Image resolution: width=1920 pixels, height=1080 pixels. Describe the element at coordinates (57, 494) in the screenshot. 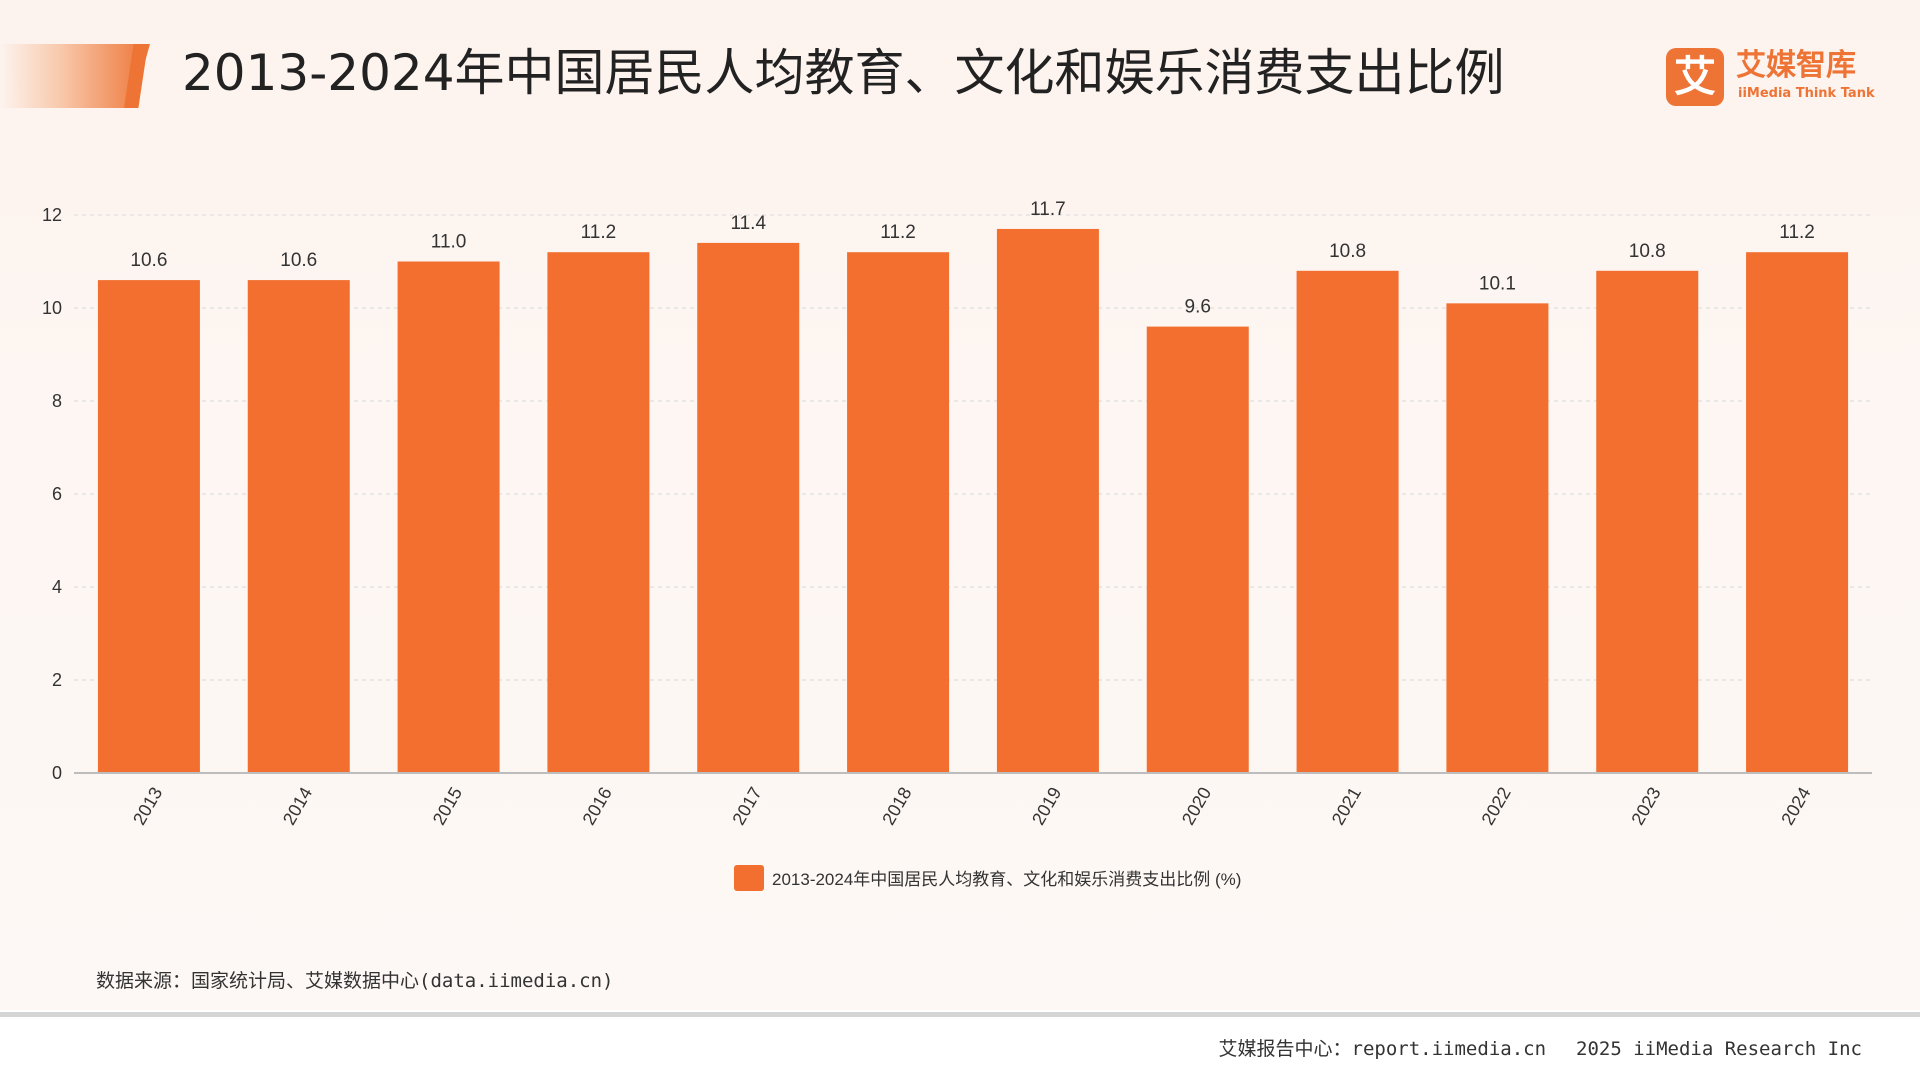

I see `y-tick-label: 6` at that location.